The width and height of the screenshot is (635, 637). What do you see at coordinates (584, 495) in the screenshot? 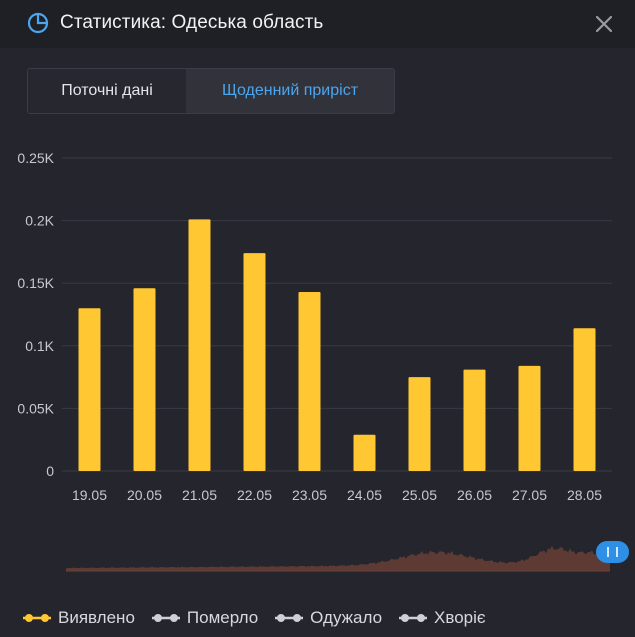
I see `x-tick-label: 28.05` at bounding box center [584, 495].